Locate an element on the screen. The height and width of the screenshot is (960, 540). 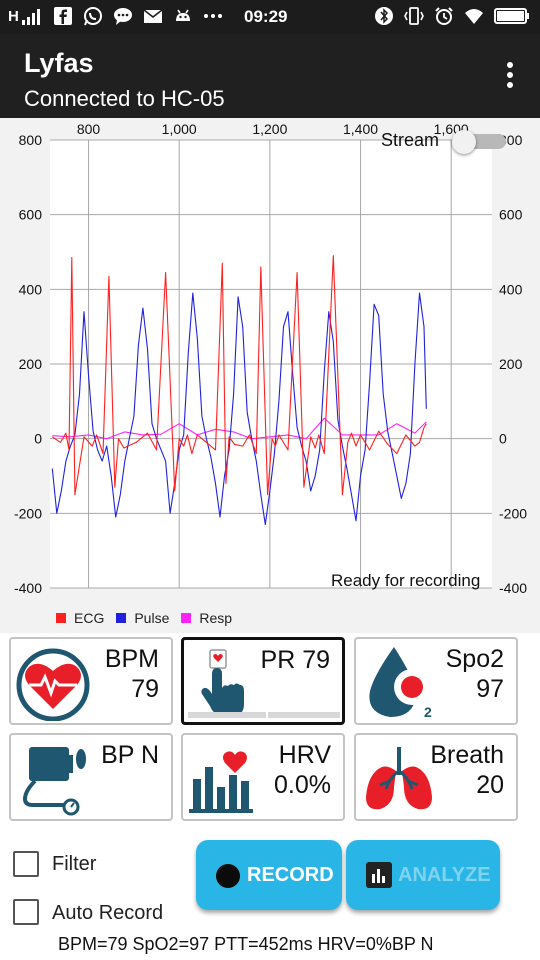
analyze-button: ANALYZE is located at coordinates (423, 875).